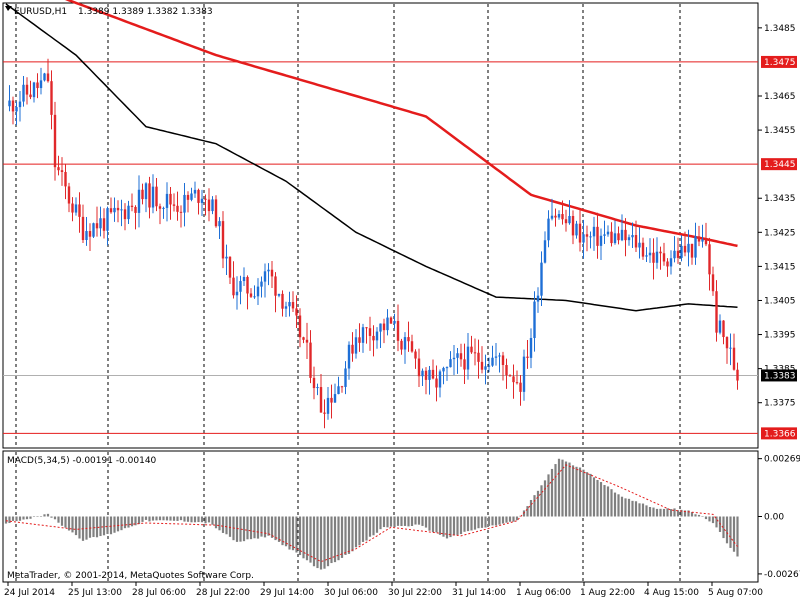 Image resolution: width=800 pixels, height=600 pixels. I want to click on y-tick-label: 1.3415, so click(780, 267).